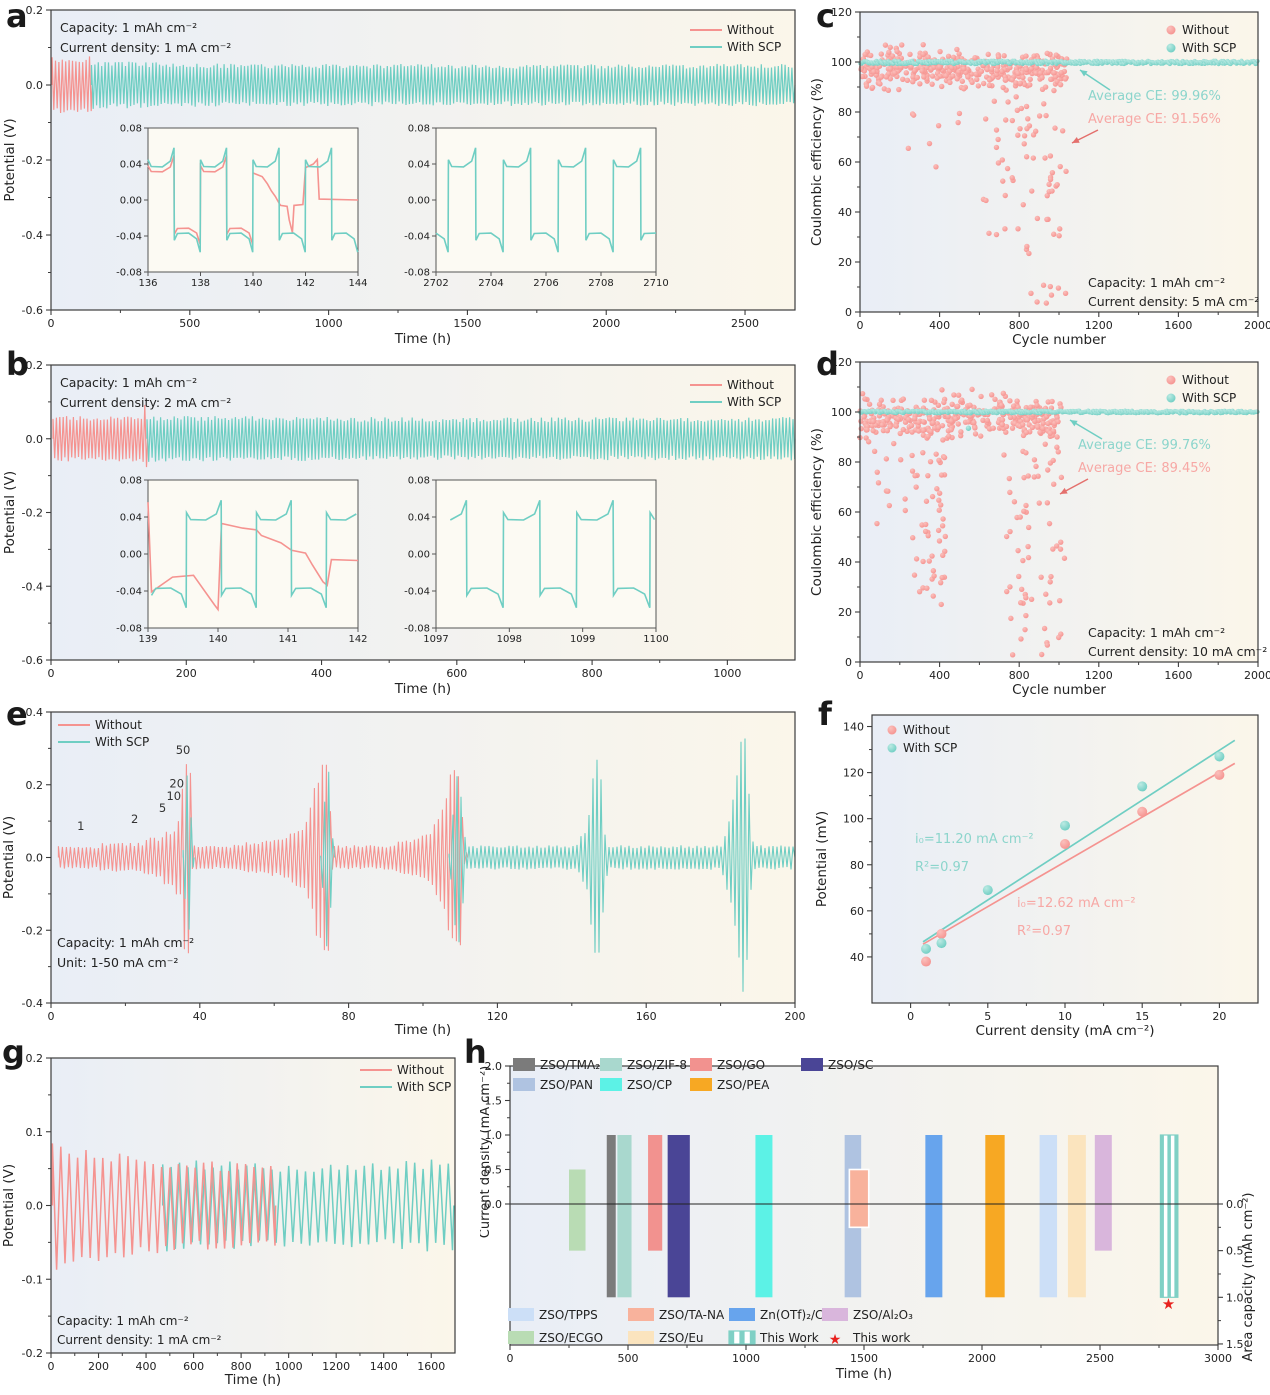 Image resolution: width=1270 pixels, height=1395 pixels. Describe the element at coordinates (471, 439) in the screenshot. I see `voltage-trace` at that location.